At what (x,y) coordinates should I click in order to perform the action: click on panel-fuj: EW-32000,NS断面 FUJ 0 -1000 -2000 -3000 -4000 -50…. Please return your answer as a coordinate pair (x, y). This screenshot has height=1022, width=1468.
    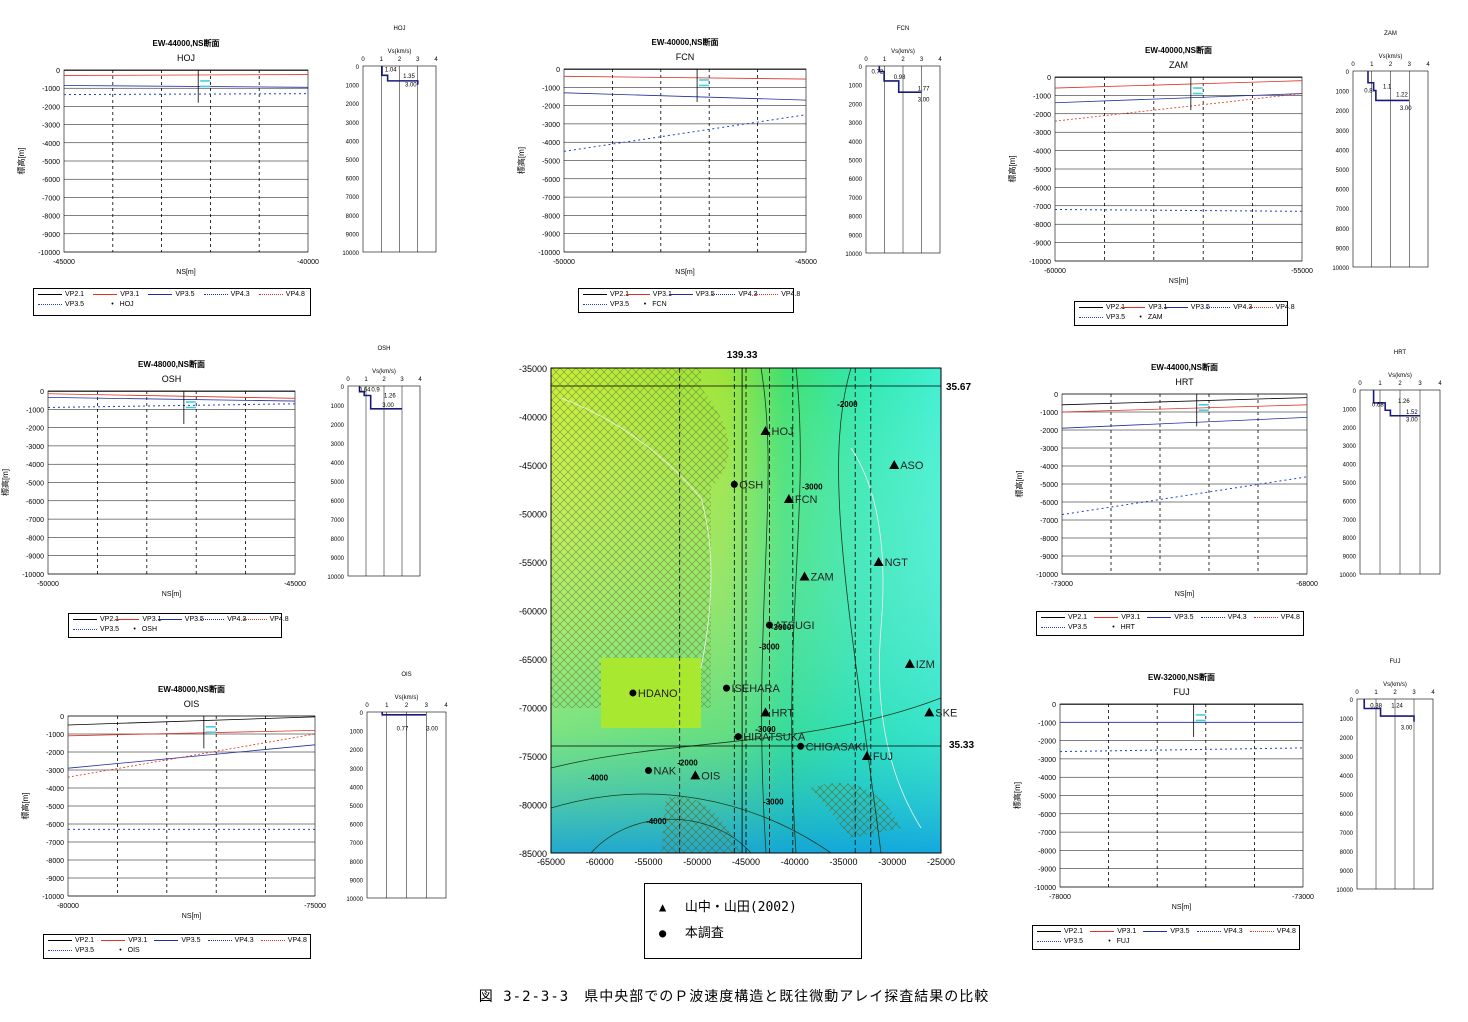
    Looking at the image, I should click on (1223, 785).